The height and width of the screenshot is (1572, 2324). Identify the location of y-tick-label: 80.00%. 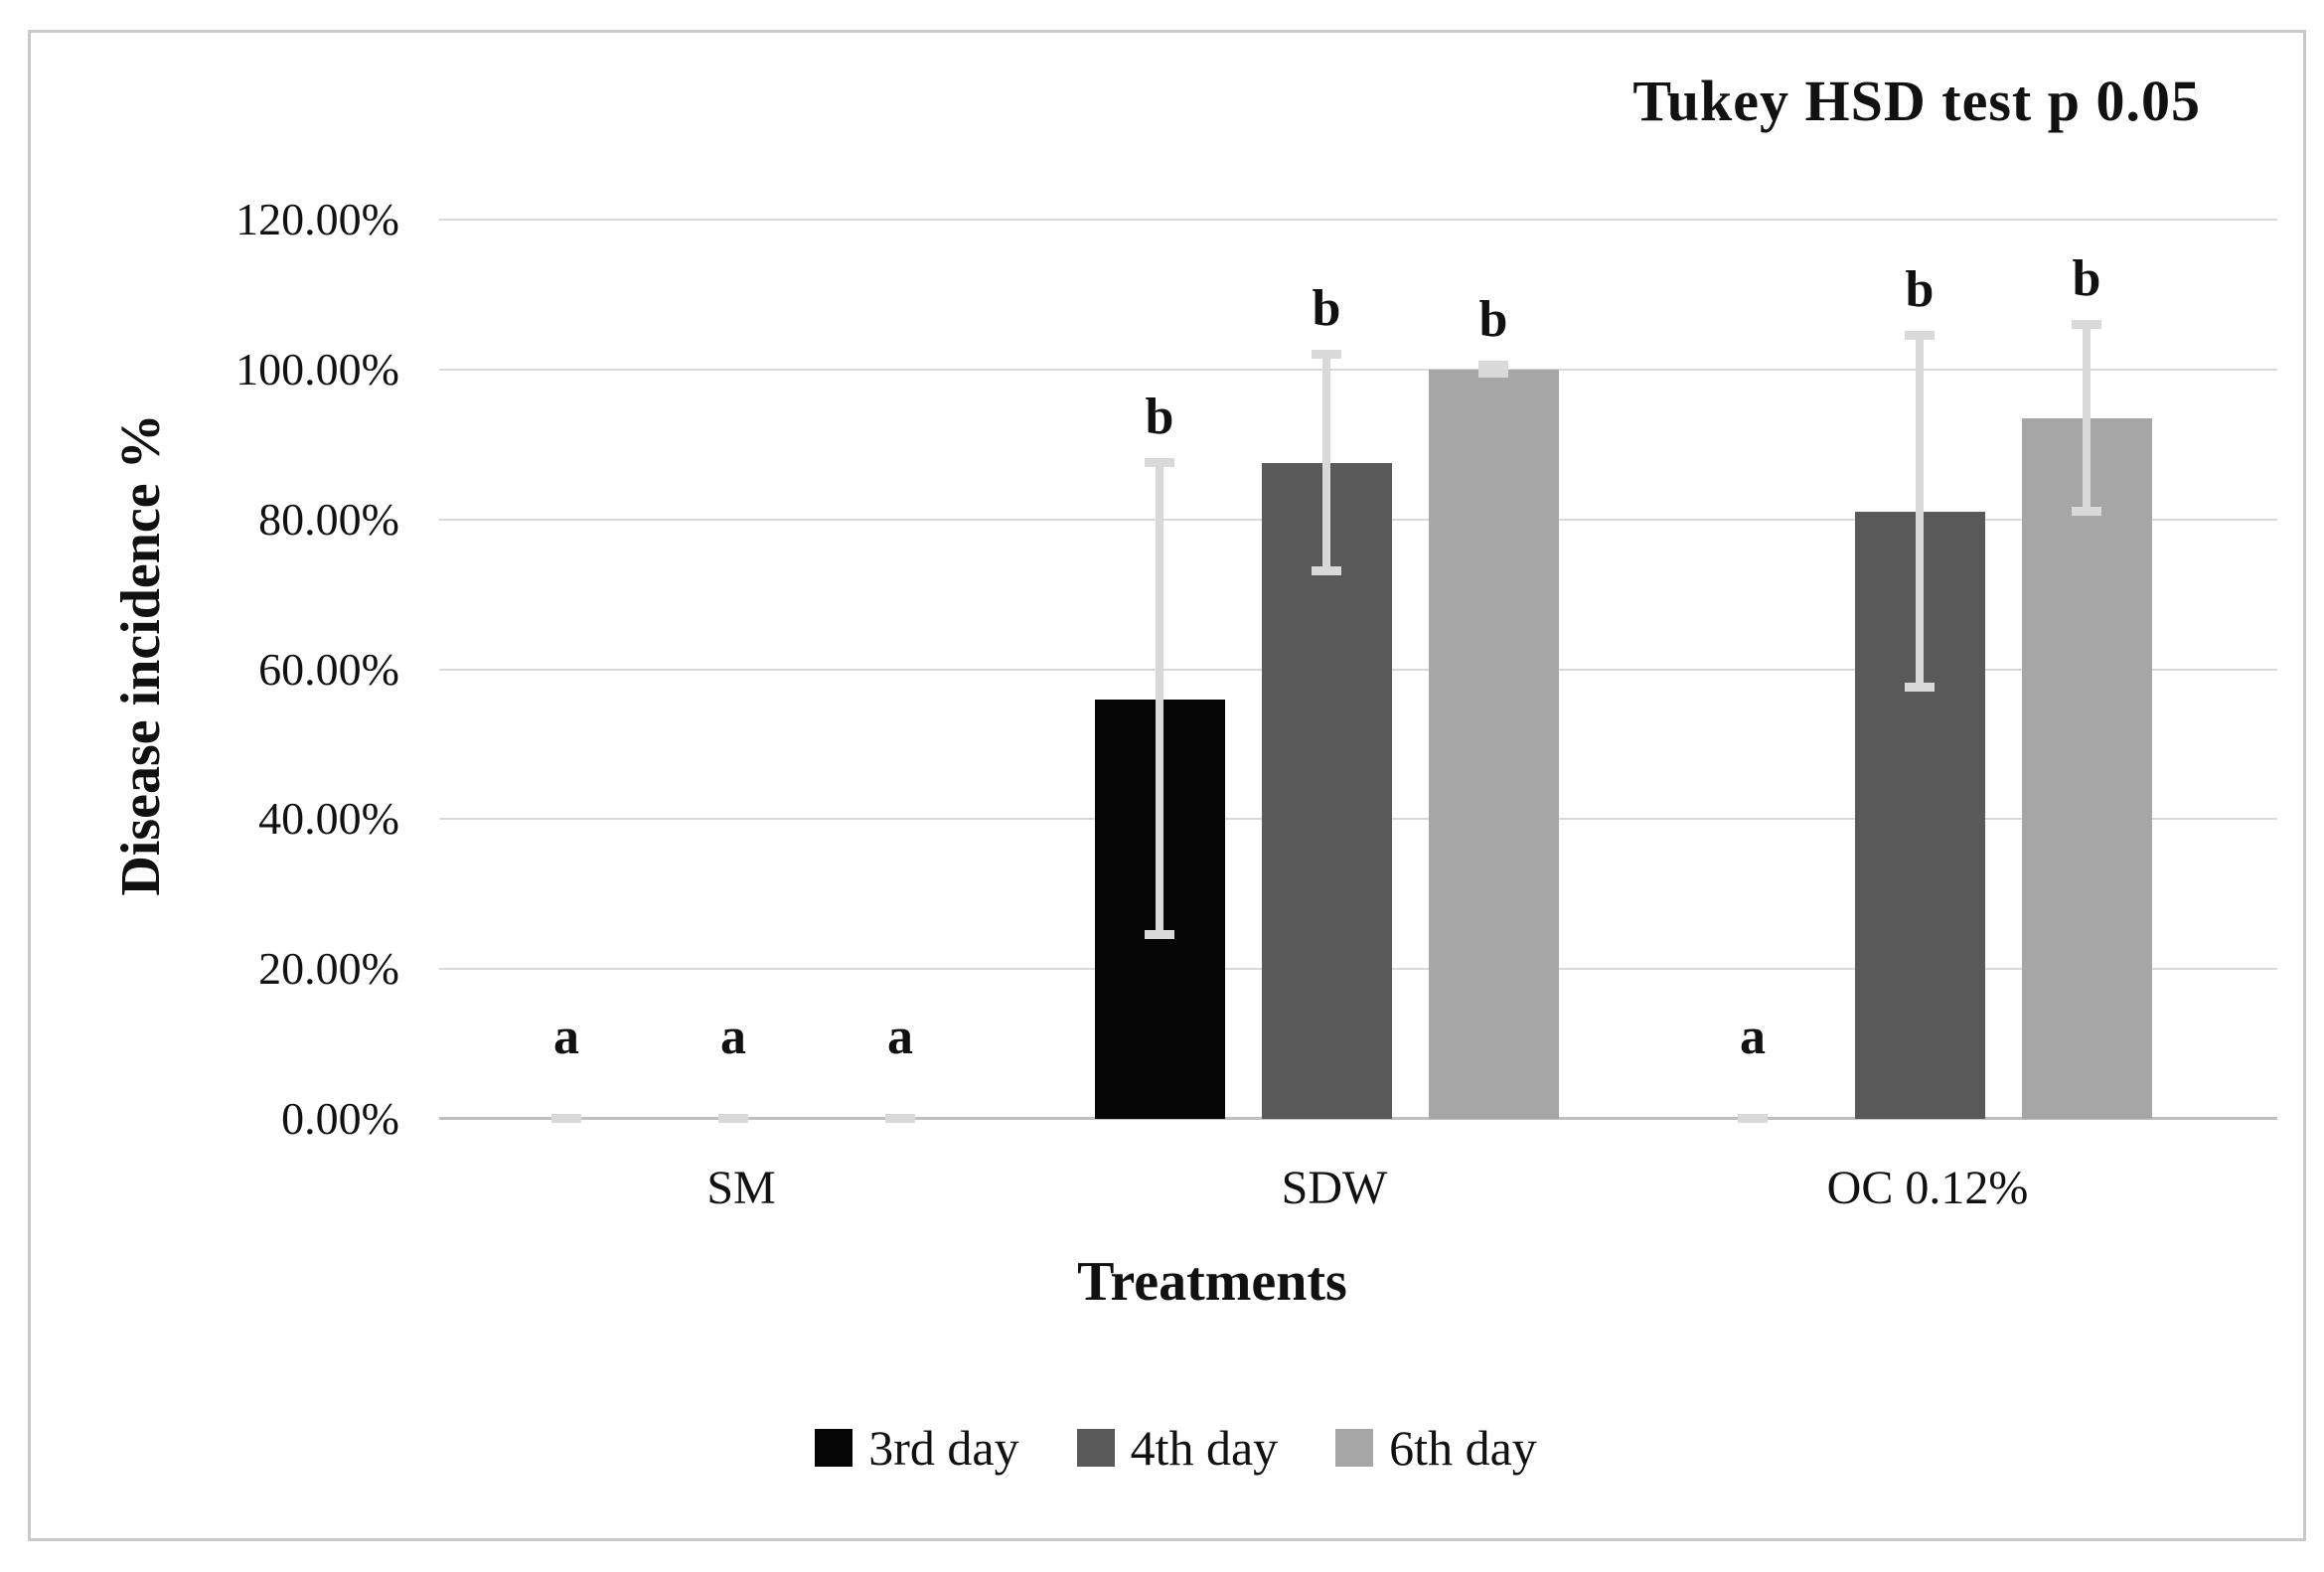
(328, 519).